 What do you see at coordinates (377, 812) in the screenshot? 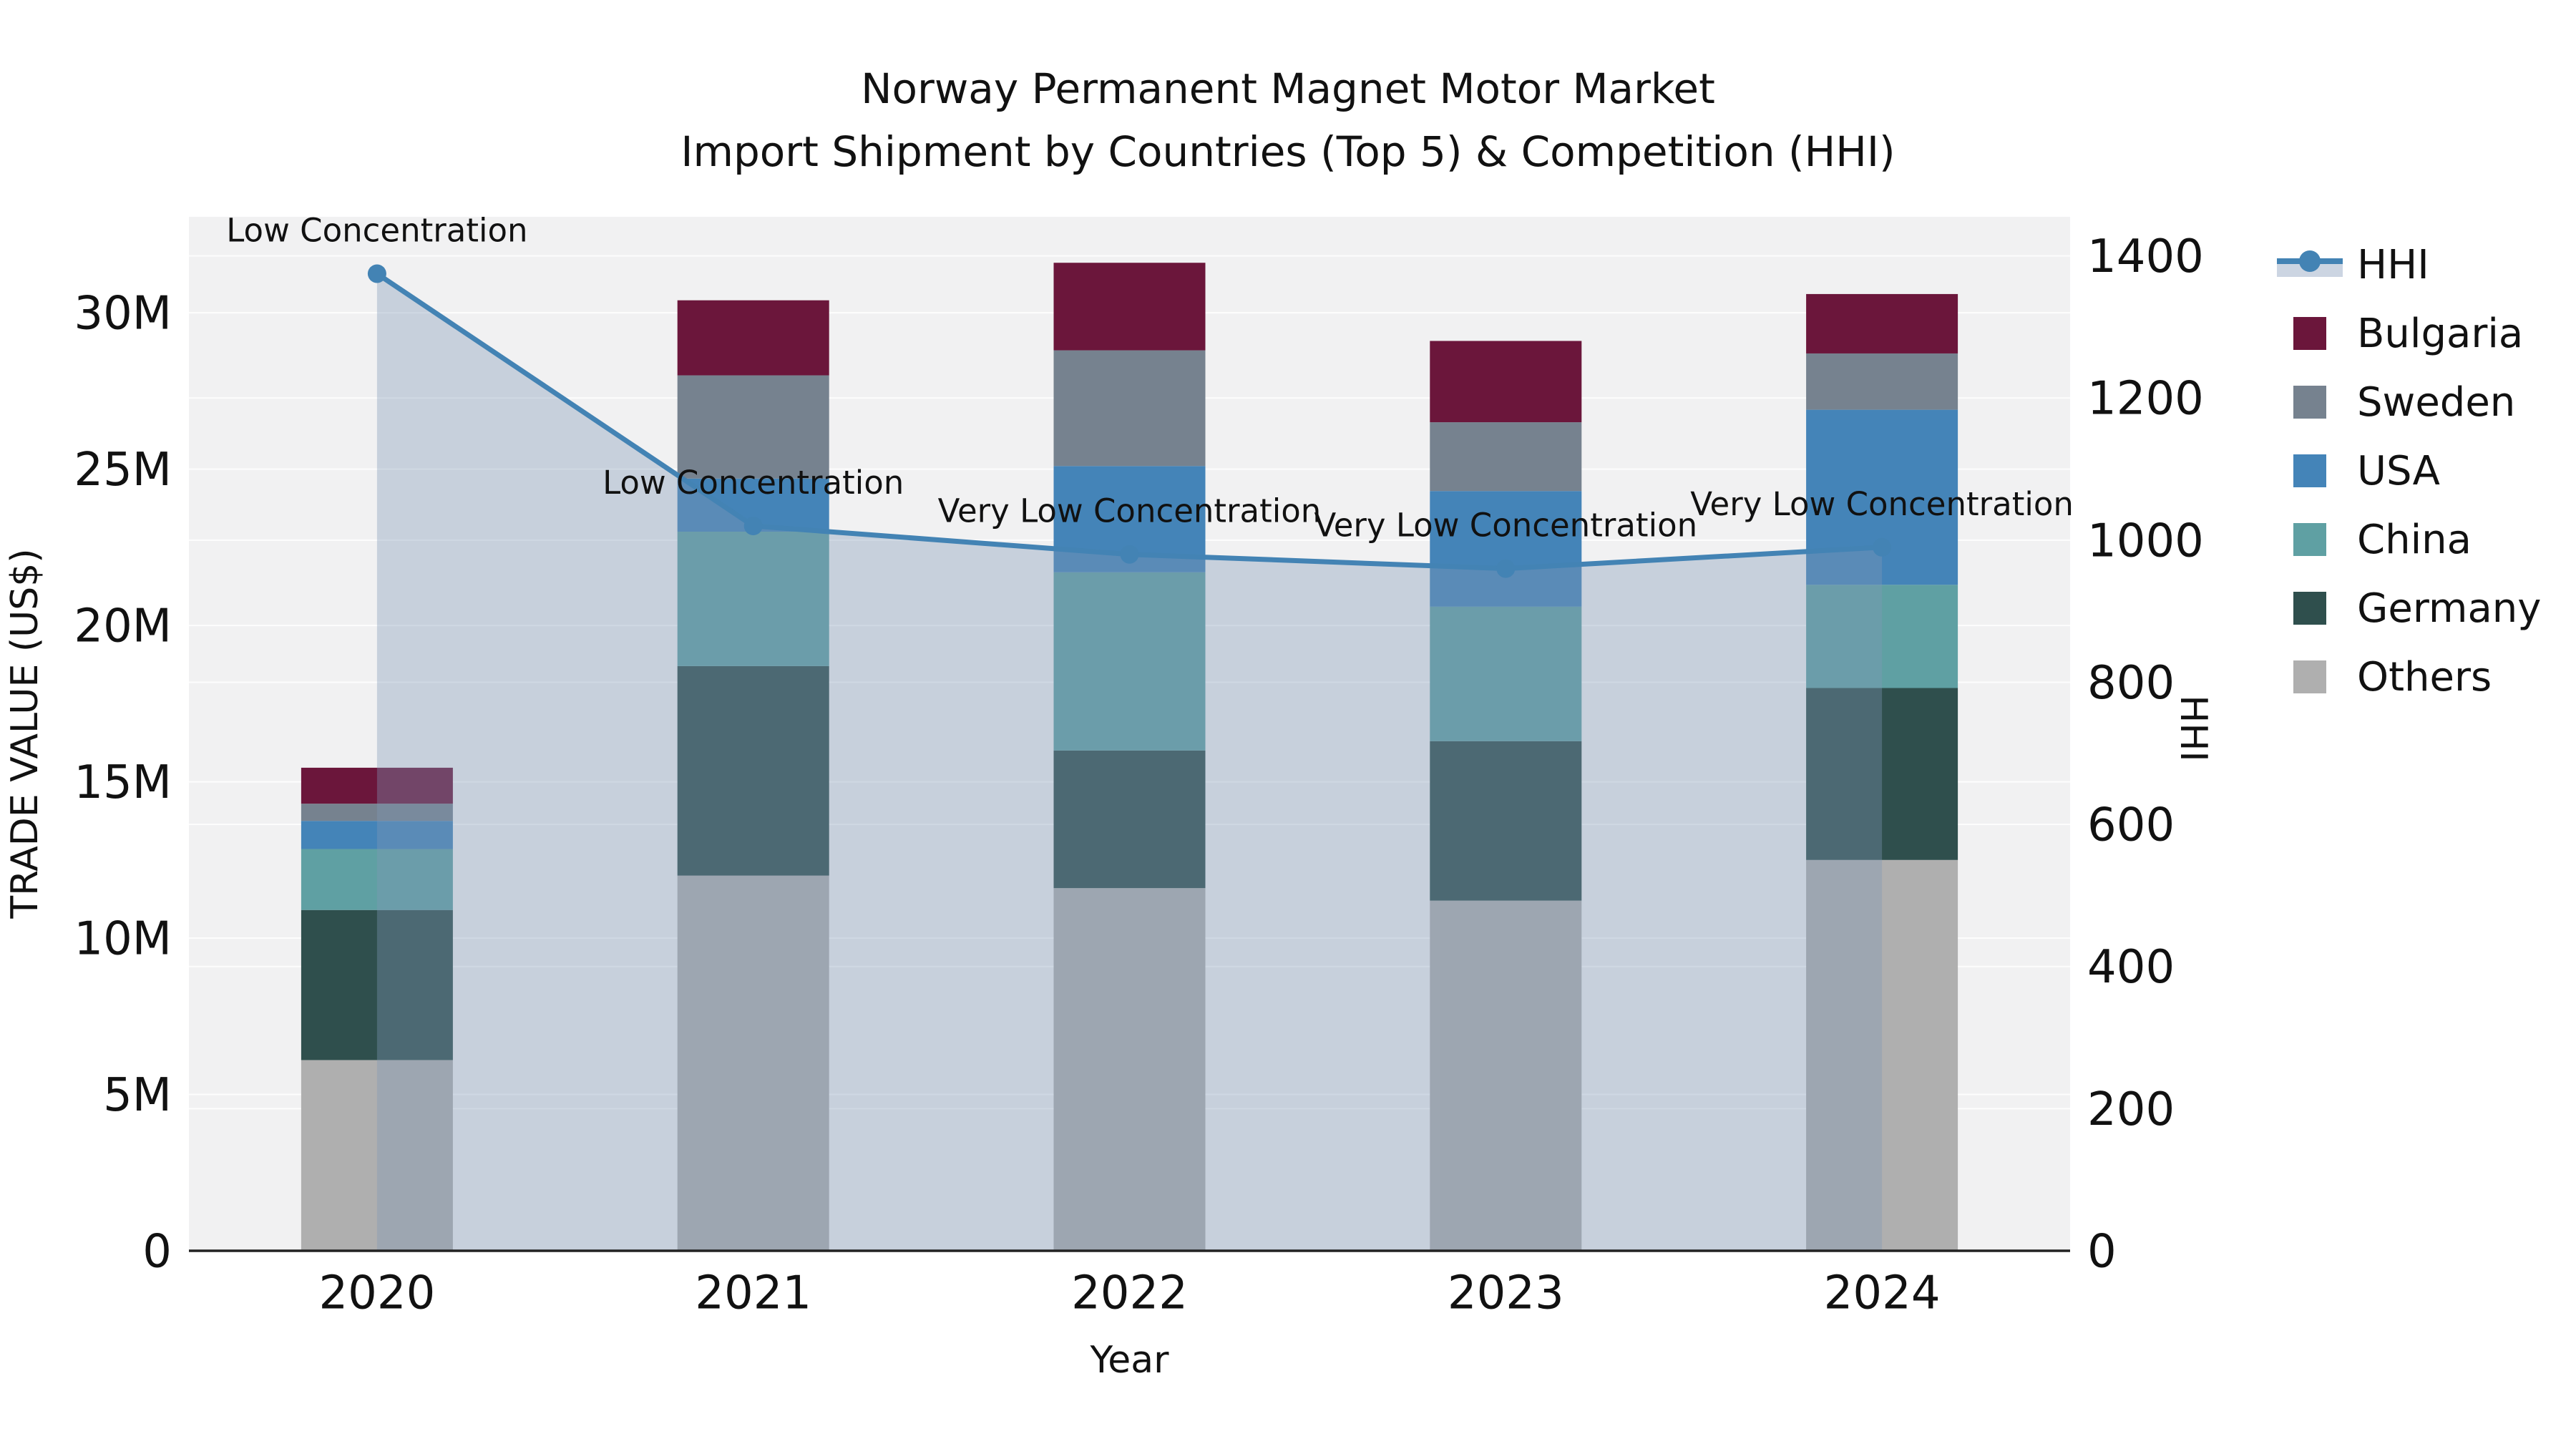
I see `bar-segment-2020-sweden` at bounding box center [377, 812].